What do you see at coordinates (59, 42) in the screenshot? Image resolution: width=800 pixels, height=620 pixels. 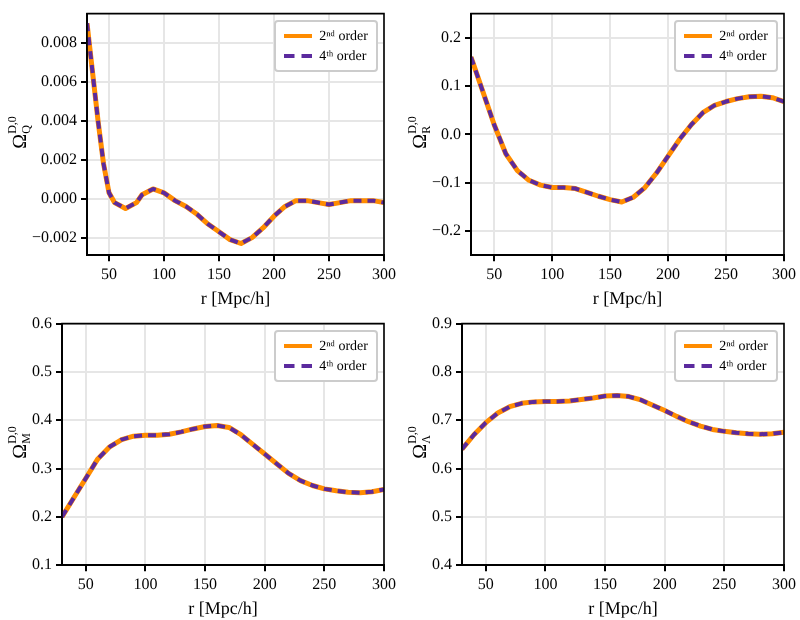 I see `y-tick-label: 0.008` at bounding box center [59, 42].